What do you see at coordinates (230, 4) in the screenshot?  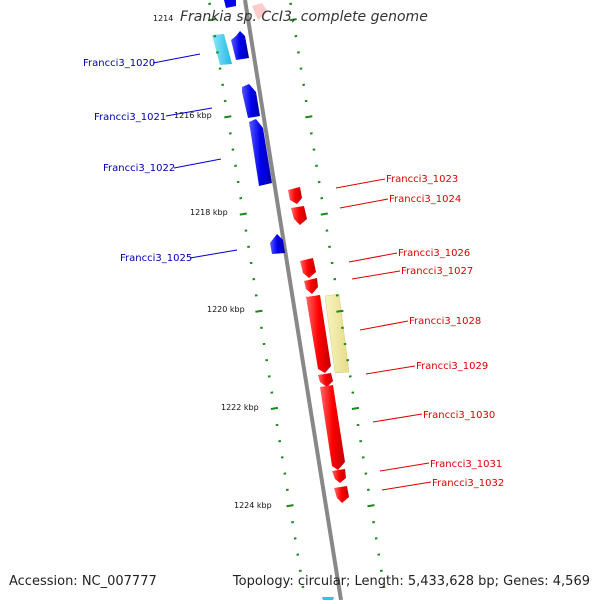 I see `partial-gene-top-blue` at bounding box center [230, 4].